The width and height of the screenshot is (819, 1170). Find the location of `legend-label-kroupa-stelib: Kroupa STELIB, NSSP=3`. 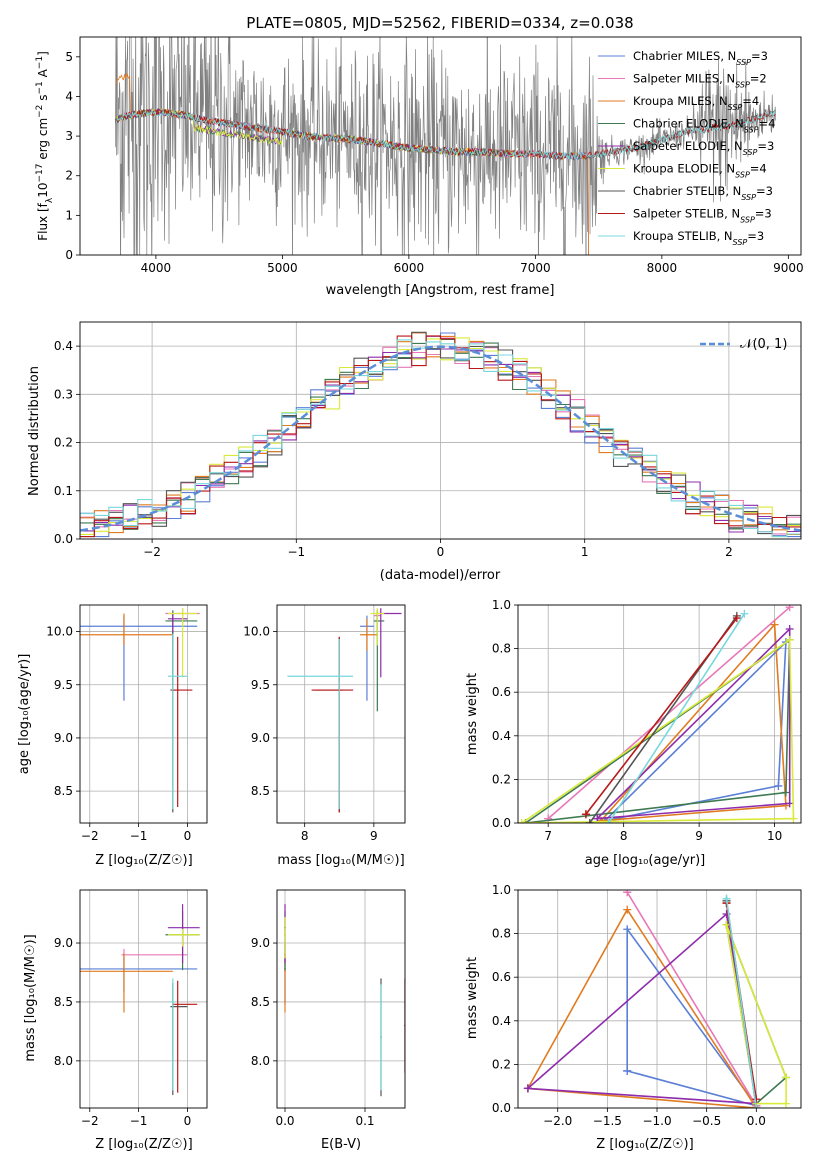

legend-label-kroupa-stelib: Kroupa STELIB, NSSP=3 is located at coordinates (698, 238).